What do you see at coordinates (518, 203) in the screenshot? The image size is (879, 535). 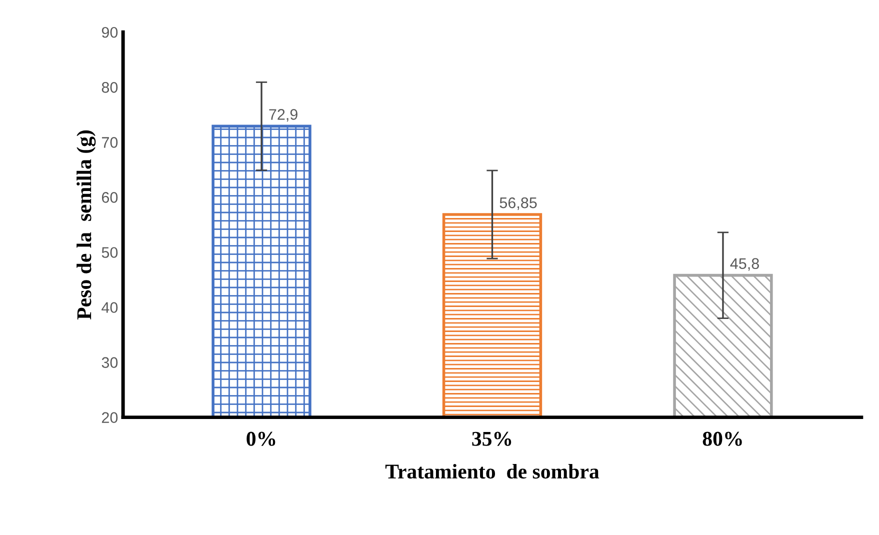 I see `data-label: 56,85` at bounding box center [518, 203].